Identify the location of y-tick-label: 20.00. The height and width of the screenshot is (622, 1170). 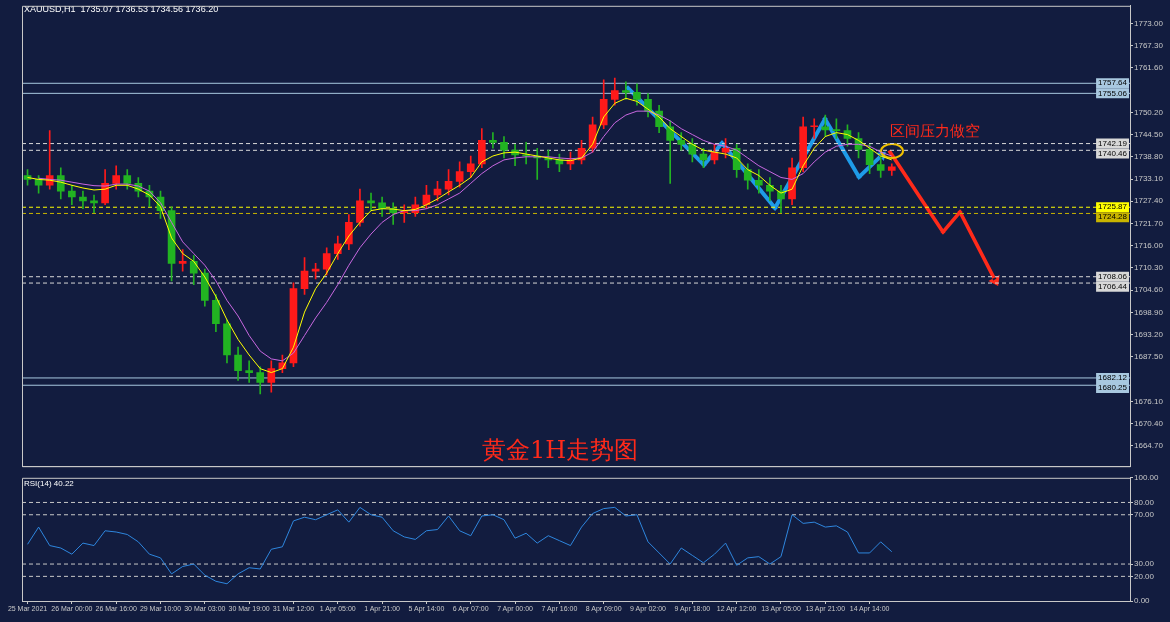
(1144, 576).